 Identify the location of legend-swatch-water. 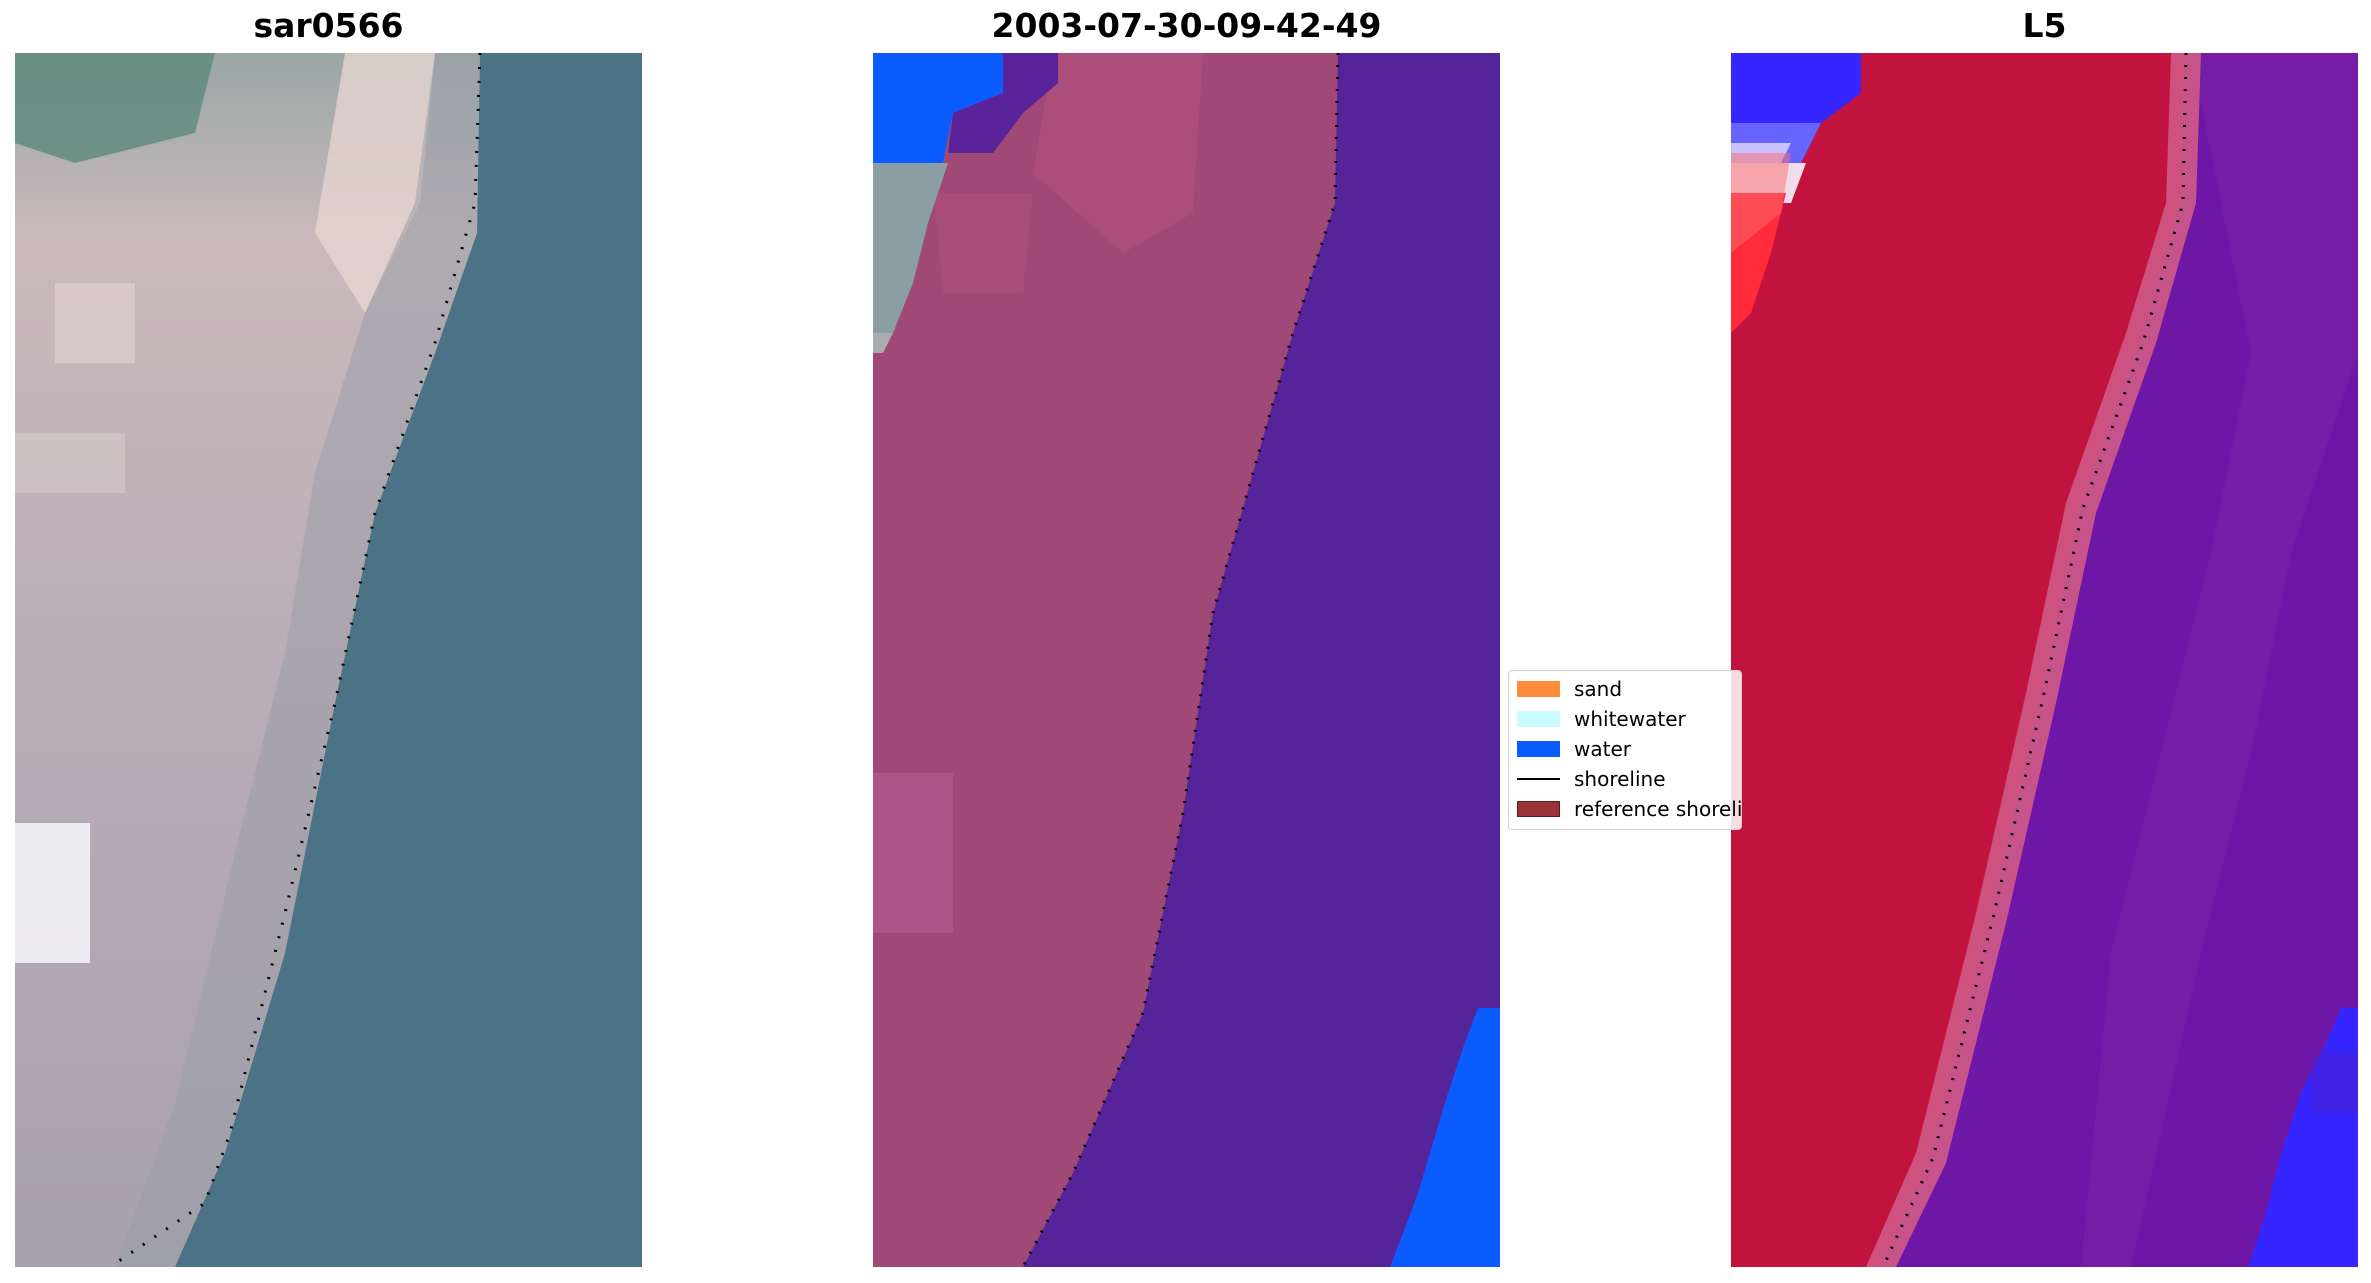
(1538, 749).